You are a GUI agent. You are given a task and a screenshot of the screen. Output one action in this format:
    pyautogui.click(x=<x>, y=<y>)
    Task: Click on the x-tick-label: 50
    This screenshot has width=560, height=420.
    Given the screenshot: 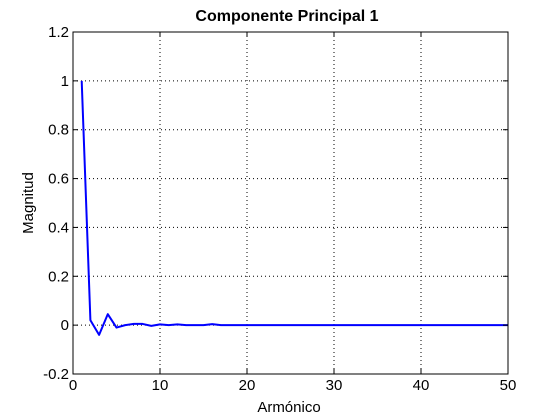 What is the action you would take?
    pyautogui.click(x=508, y=385)
    